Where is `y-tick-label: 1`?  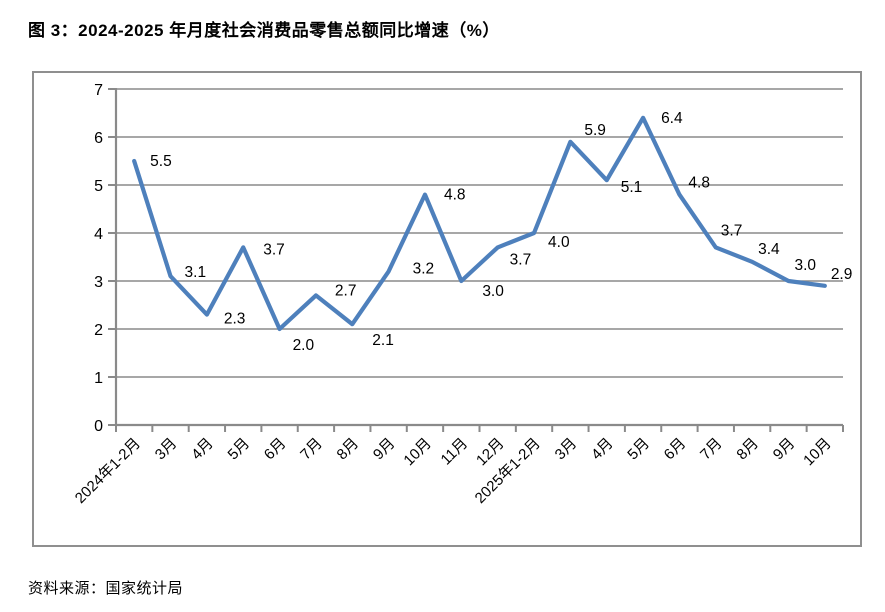
y-tick-label: 1 is located at coordinates (98, 378).